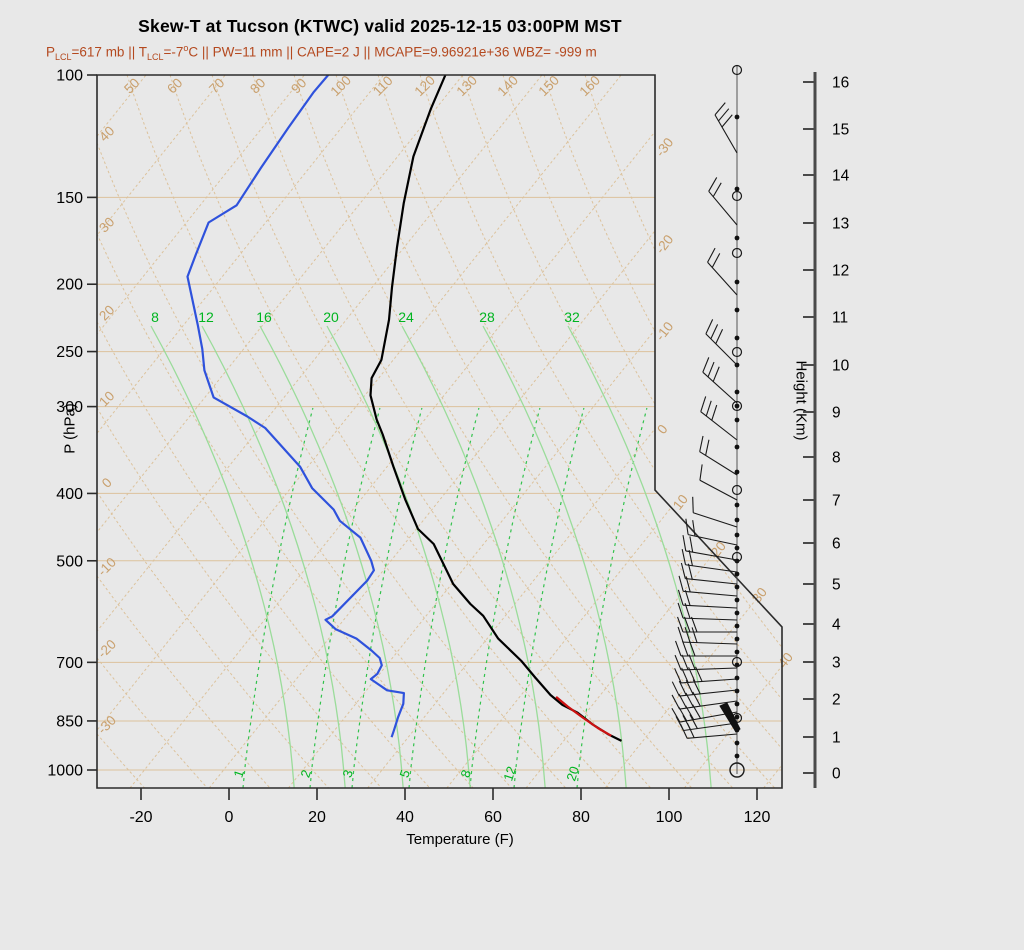  What do you see at coordinates (737, 770) in the screenshot?
I see `surface-wind-circle` at bounding box center [737, 770].